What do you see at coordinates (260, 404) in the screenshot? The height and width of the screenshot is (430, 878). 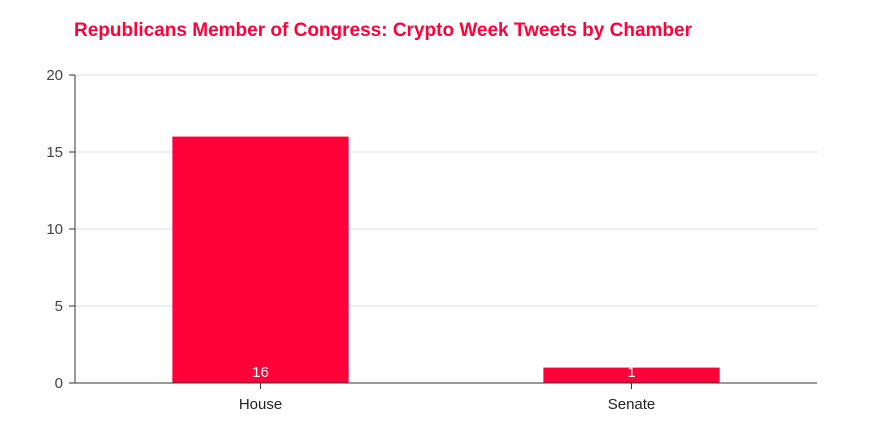 I see `x-tick-label-house: House` at bounding box center [260, 404].